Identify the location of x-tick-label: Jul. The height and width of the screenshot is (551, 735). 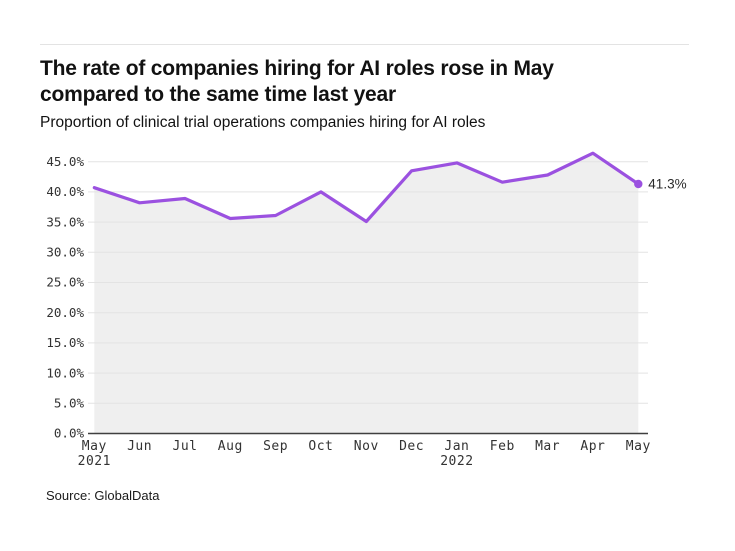
(185, 446).